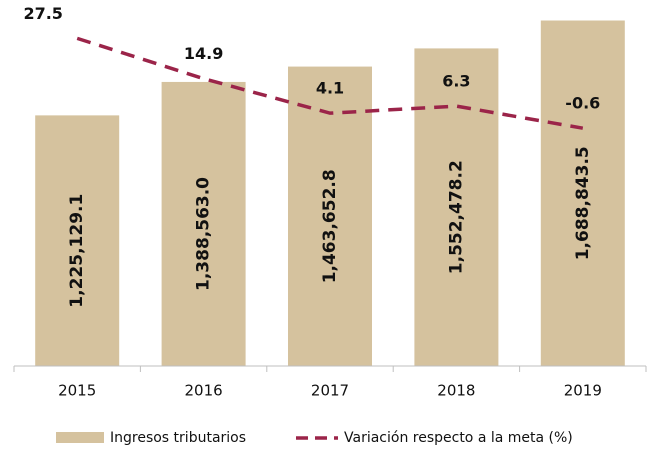 This screenshot has height=451, width=649. I want to click on bar-value-label: 1,388,563.0, so click(204, 234).